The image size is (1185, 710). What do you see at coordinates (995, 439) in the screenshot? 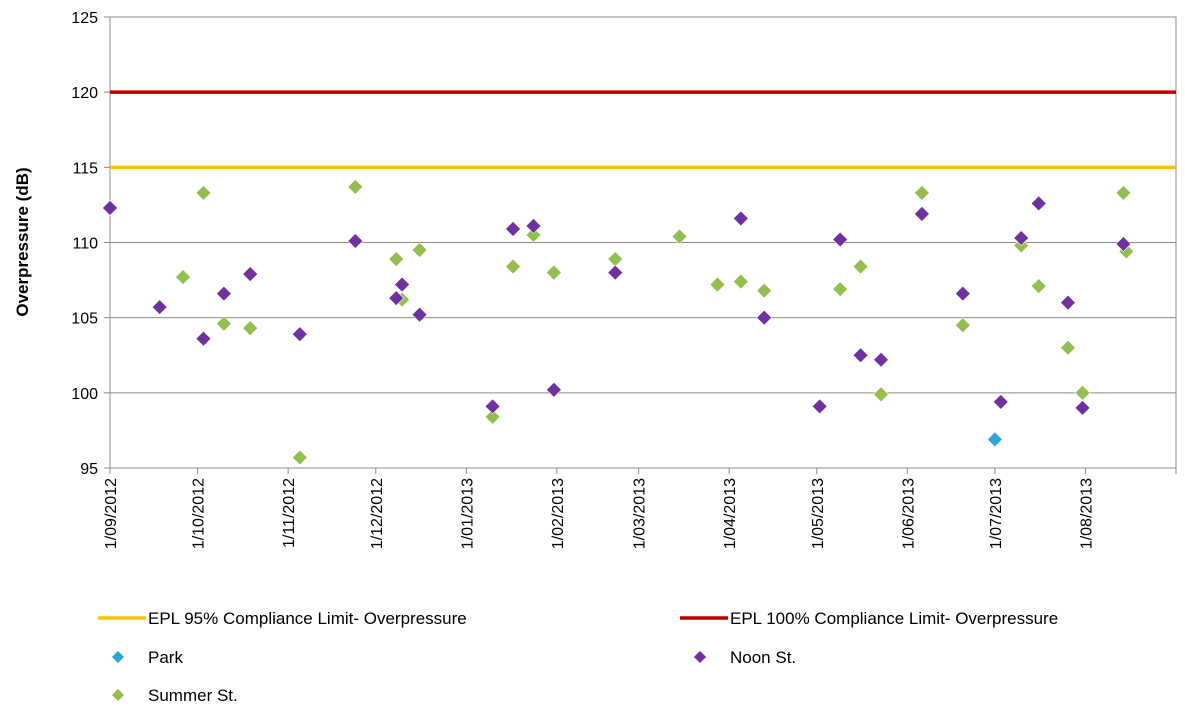
I see `park-point` at bounding box center [995, 439].